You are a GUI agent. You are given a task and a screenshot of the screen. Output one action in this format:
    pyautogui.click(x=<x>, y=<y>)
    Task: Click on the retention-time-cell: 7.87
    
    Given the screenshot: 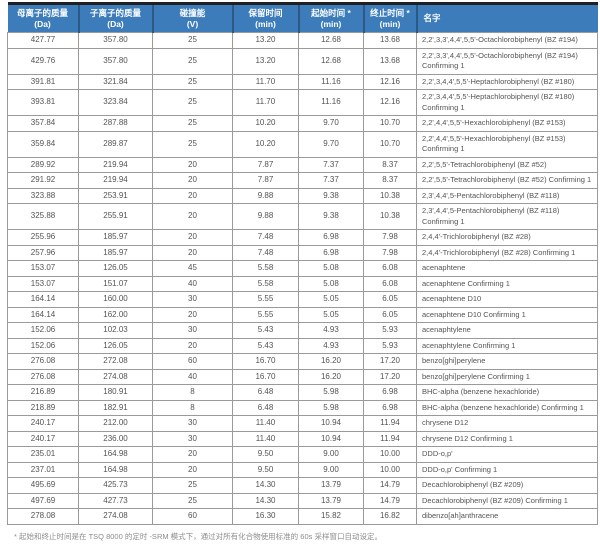 What is the action you would take?
    pyautogui.click(x=265, y=180)
    